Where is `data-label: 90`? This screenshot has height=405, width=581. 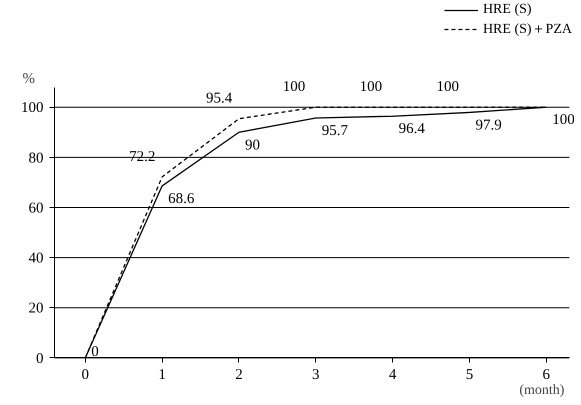 data-label: 90 is located at coordinates (252, 145).